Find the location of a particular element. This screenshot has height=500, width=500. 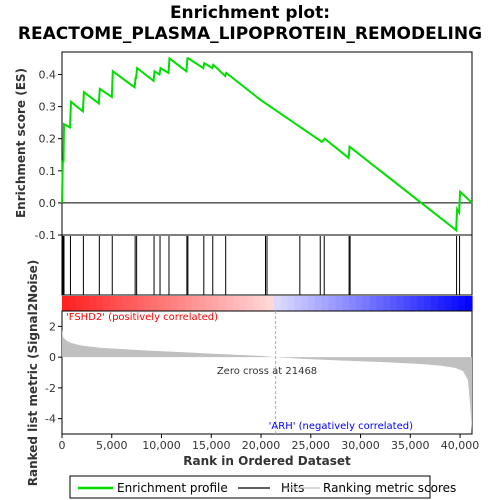

es-y-tick-label: 0.1 is located at coordinates (48, 171).